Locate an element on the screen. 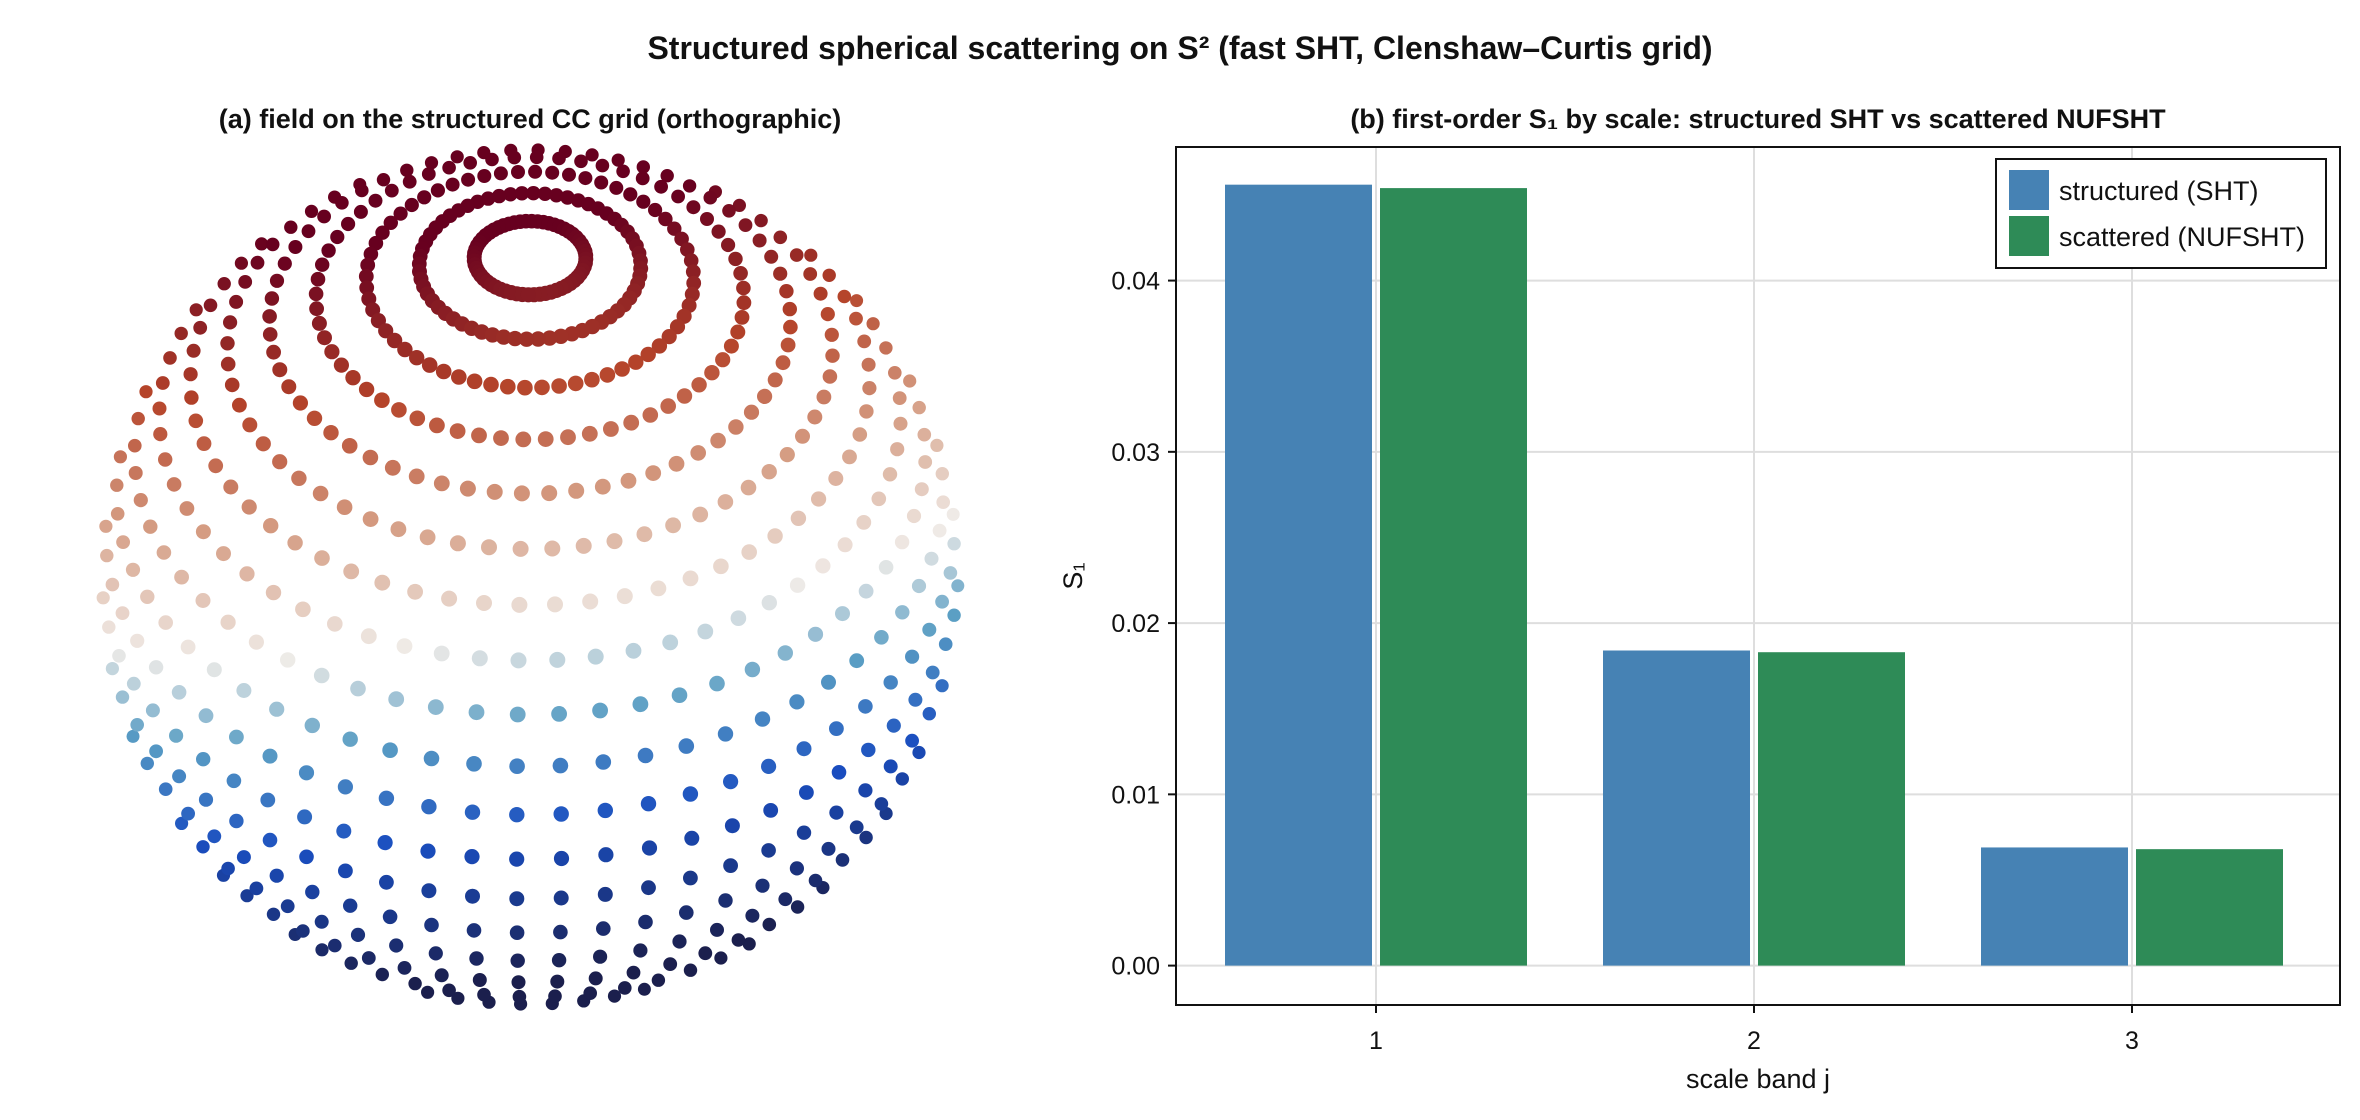  x-tick-label: 3 is located at coordinates (2132, 1041).